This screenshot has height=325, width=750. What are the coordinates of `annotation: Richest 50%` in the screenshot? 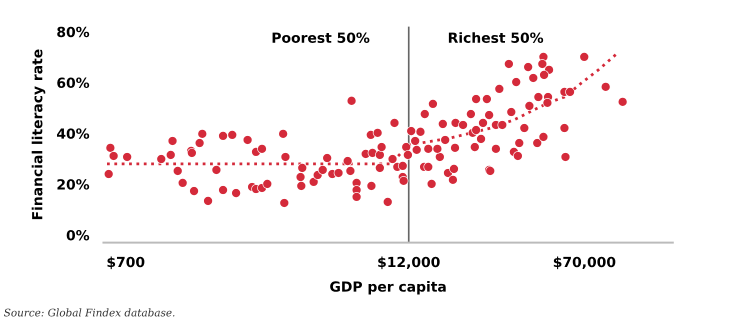 It's located at (496, 37).